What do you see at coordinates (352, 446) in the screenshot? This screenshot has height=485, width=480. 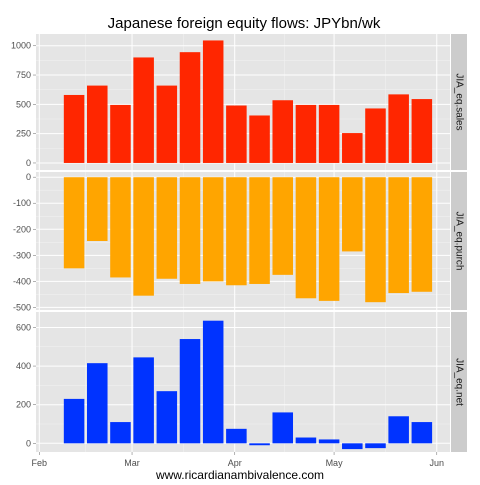 I see `bar-JIA_eq.net-12` at bounding box center [352, 446].